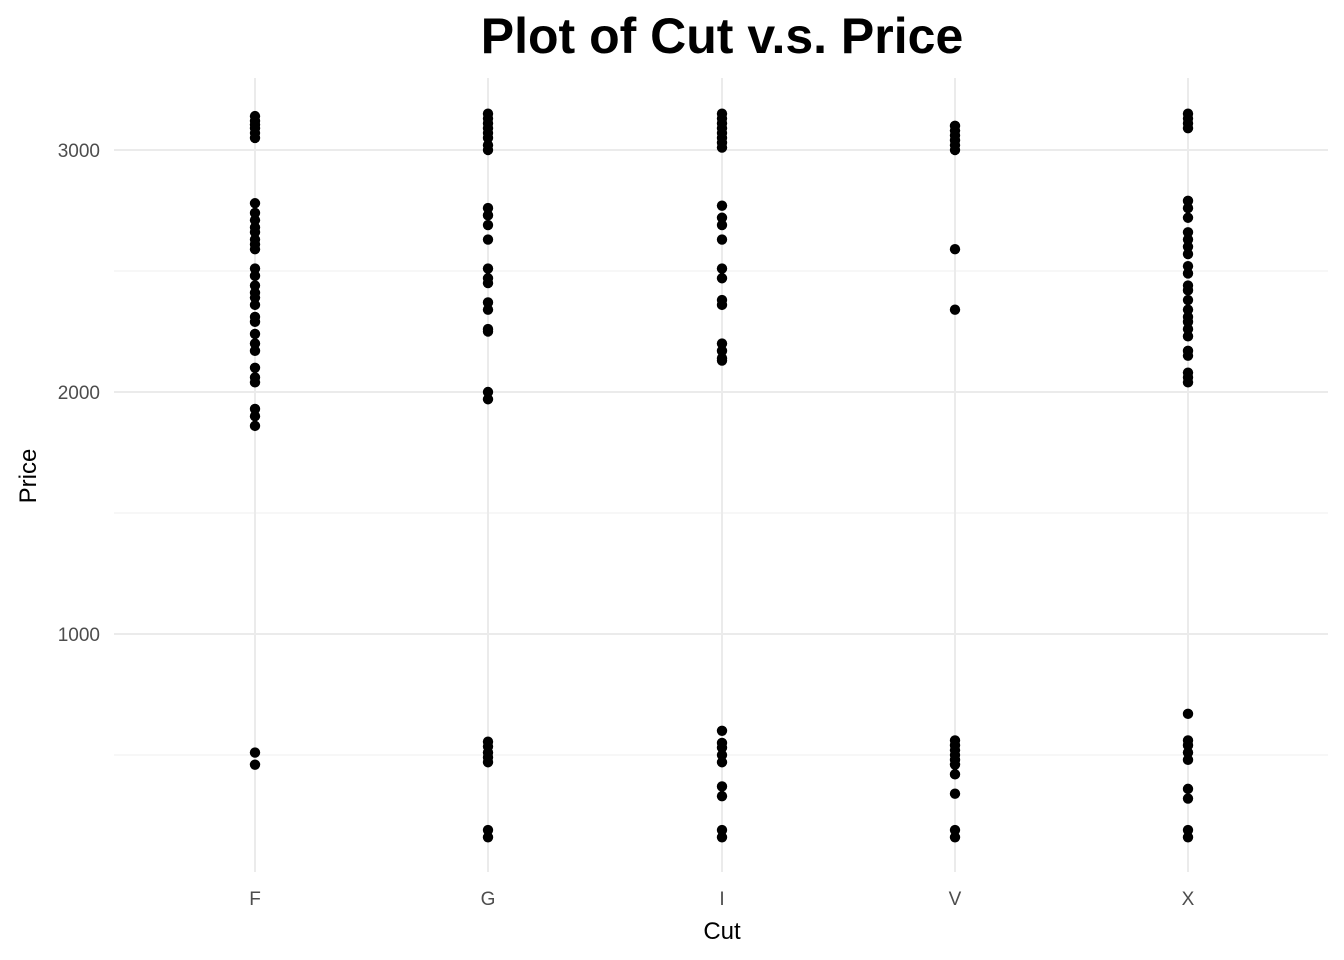 The image size is (1344, 960). I want to click on x-tick-label: X, so click(1188, 899).